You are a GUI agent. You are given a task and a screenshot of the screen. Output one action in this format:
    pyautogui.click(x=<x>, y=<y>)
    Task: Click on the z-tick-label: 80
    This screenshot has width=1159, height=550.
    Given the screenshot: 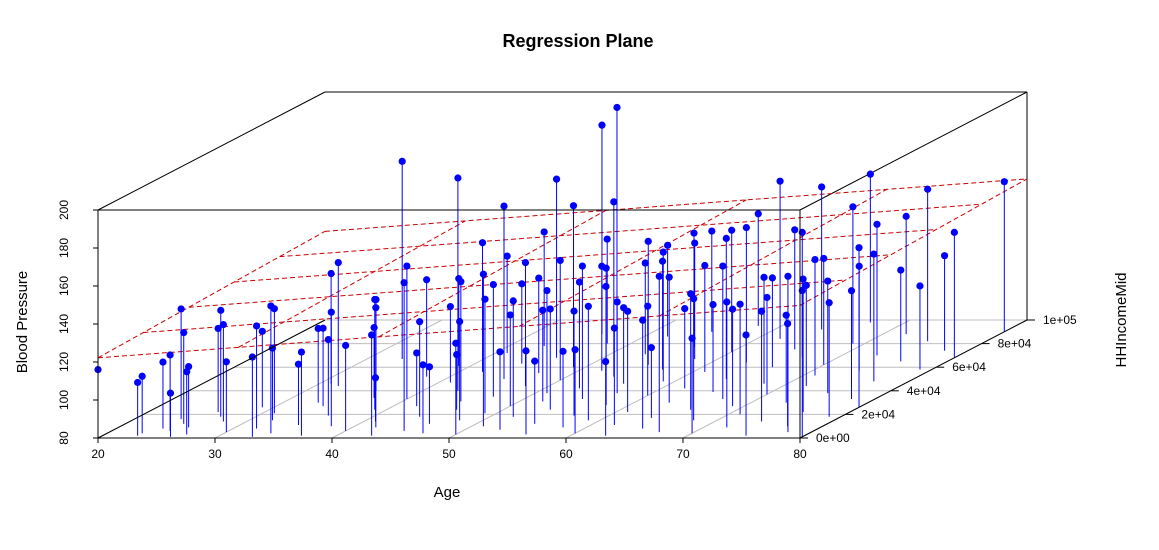 What is the action you would take?
    pyautogui.click(x=64, y=438)
    